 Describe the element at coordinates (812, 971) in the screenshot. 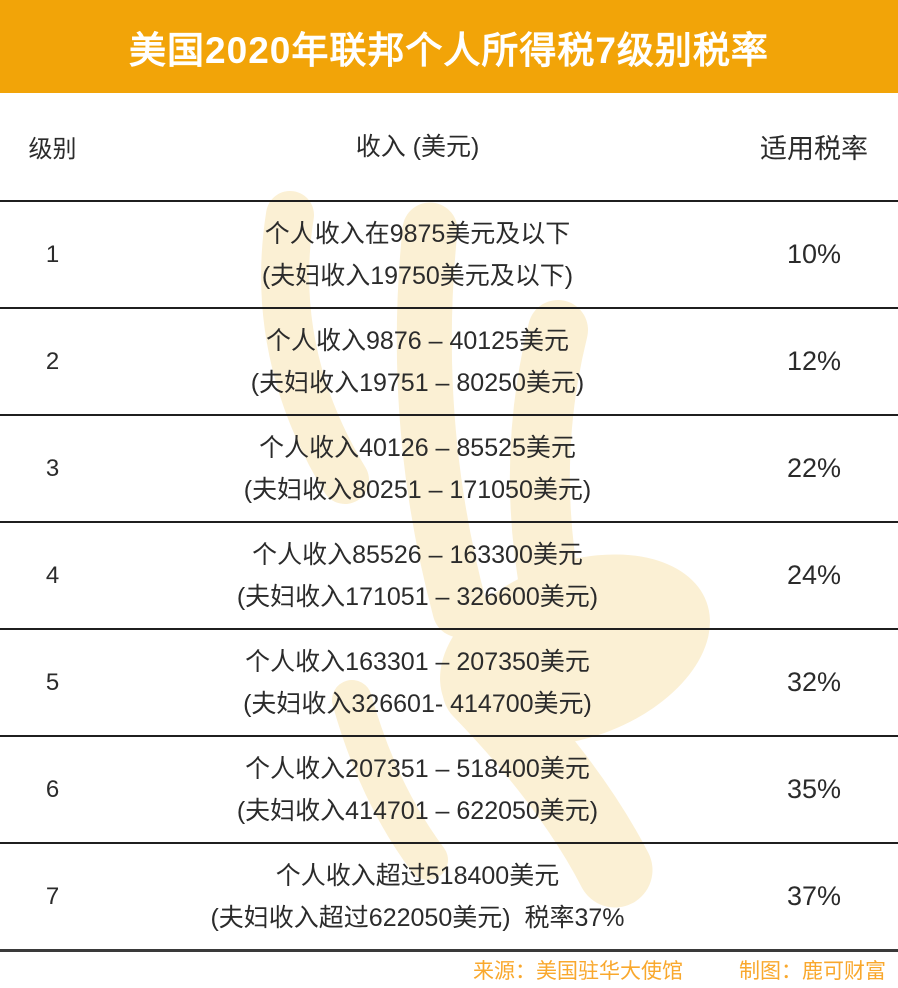

I see `chart-maker-credit: 制图：鹿可财富` at that location.